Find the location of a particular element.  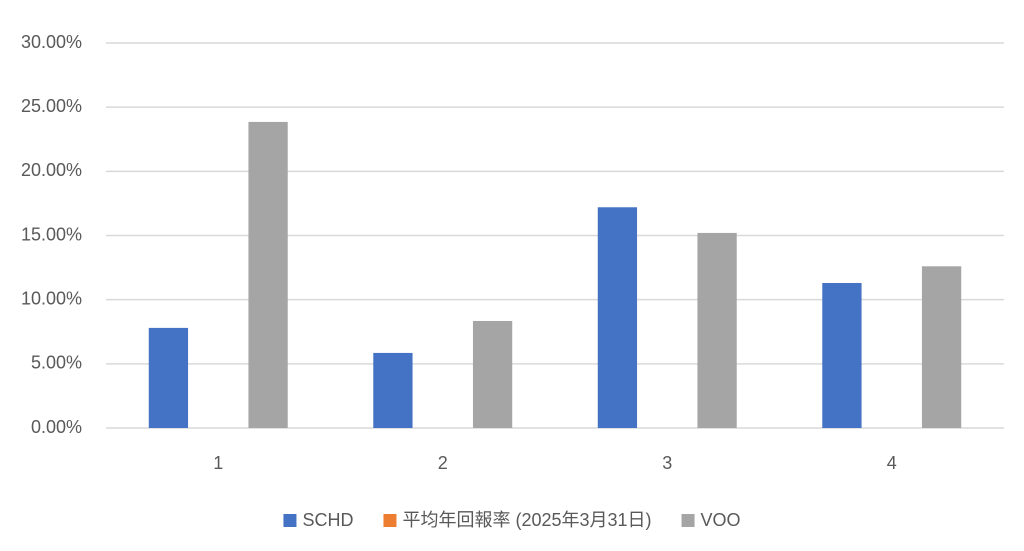

x-tick-label: 1 is located at coordinates (218, 463).